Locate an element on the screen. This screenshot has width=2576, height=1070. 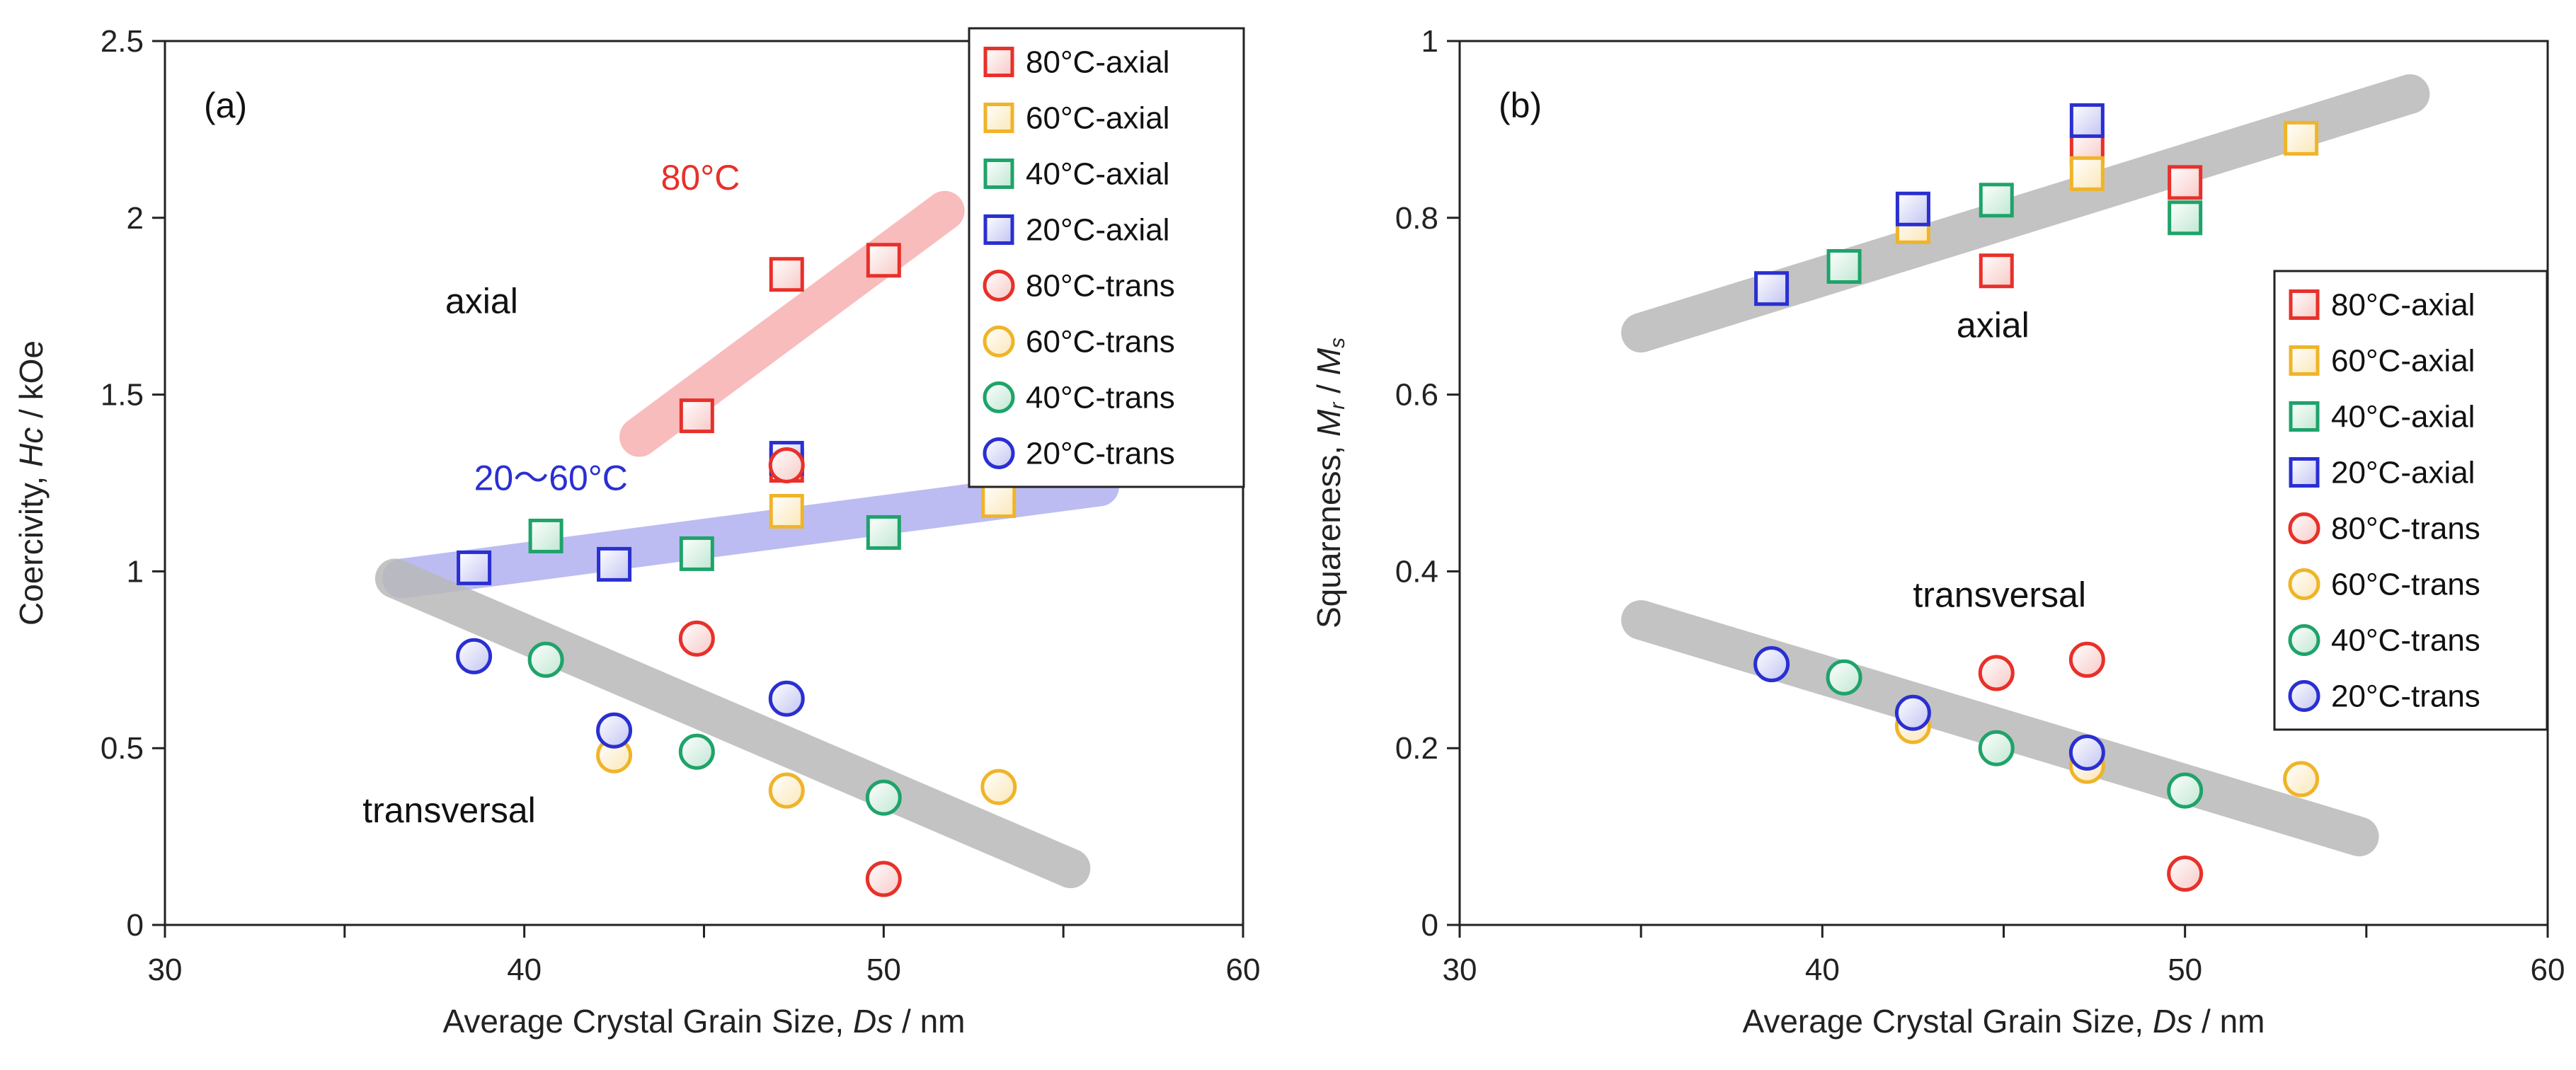
b-y-axis-title: Squareness, Mr / Ms is located at coordinates (1329, 483).